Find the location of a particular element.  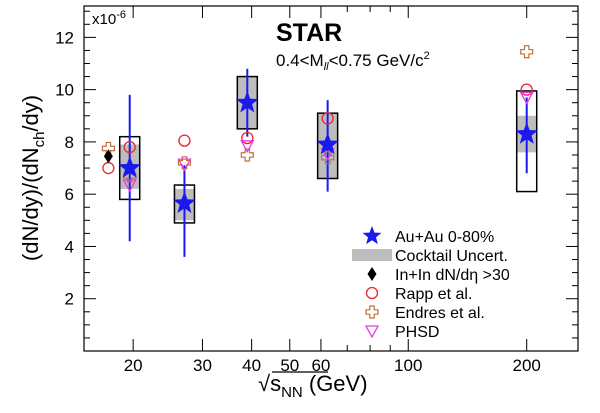

x-tick-label: 200 is located at coordinates (527, 365).